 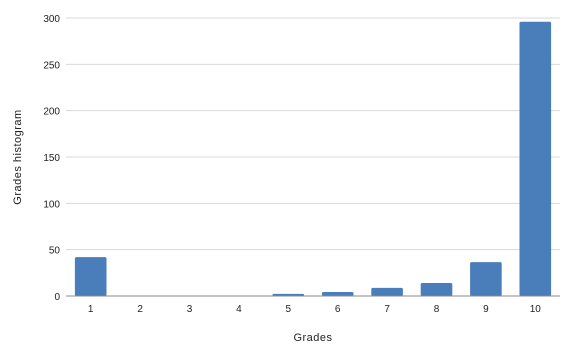 What do you see at coordinates (536, 309) in the screenshot?
I see `x-tick-label: 10` at bounding box center [536, 309].